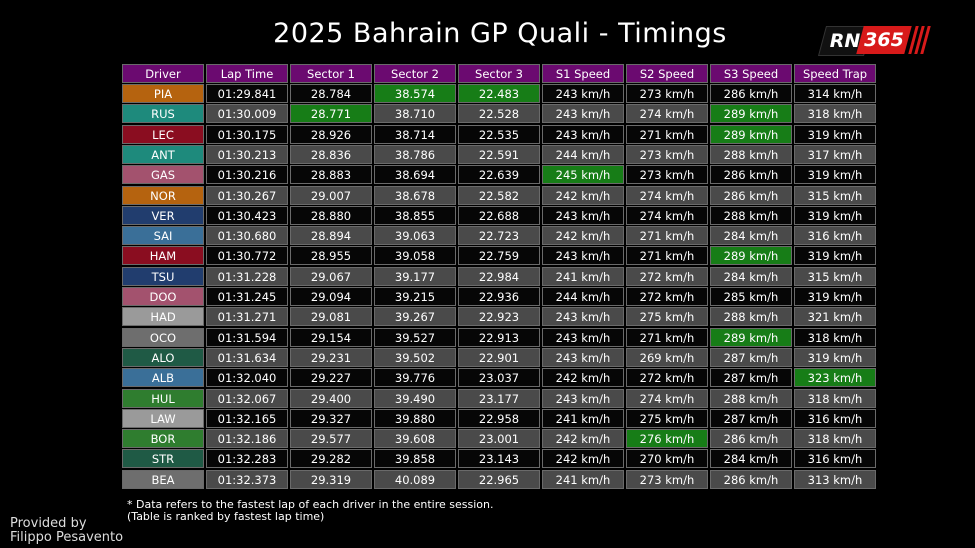 The width and height of the screenshot is (975, 548). I want to click on column-header: S3 Speed, so click(751, 73).